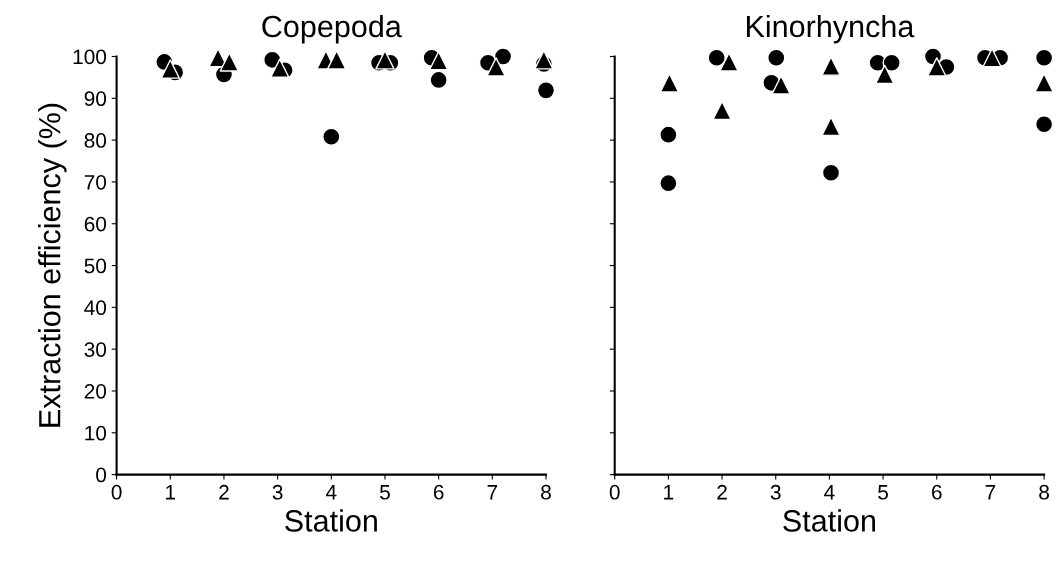 The image size is (1060, 565). What do you see at coordinates (101, 475) in the screenshot?
I see `y-tick-label: 0` at bounding box center [101, 475].